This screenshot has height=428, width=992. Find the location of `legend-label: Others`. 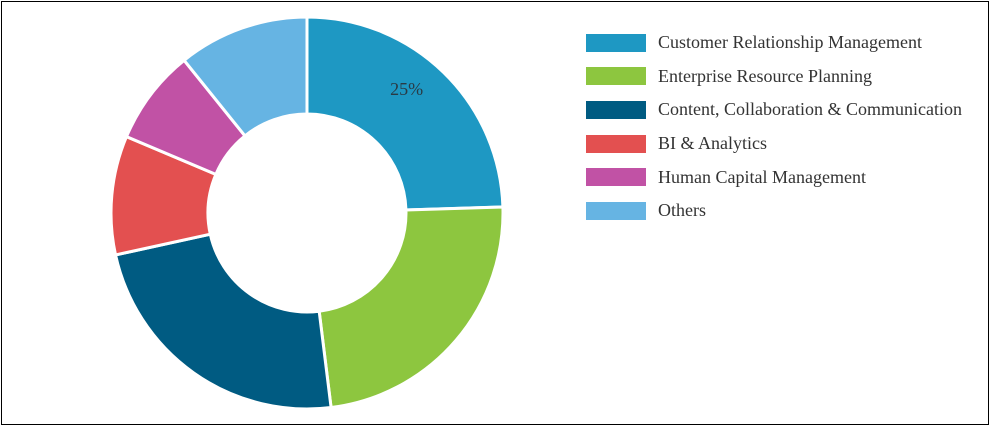

legend-label: Others is located at coordinates (682, 210).